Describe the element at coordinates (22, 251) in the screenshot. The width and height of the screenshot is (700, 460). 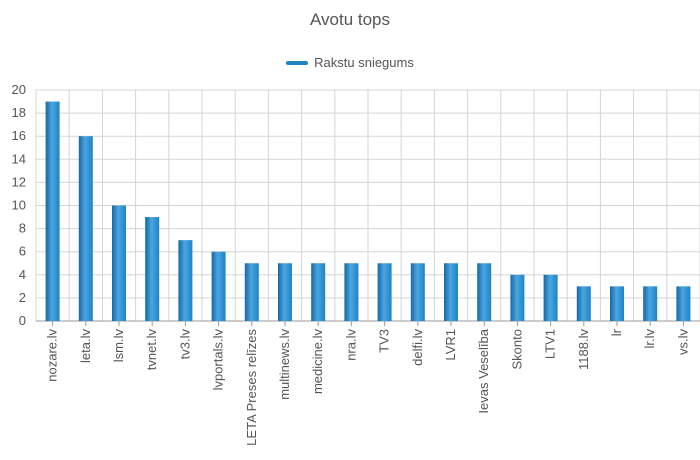
I see `y-tick-label: 6` at that location.